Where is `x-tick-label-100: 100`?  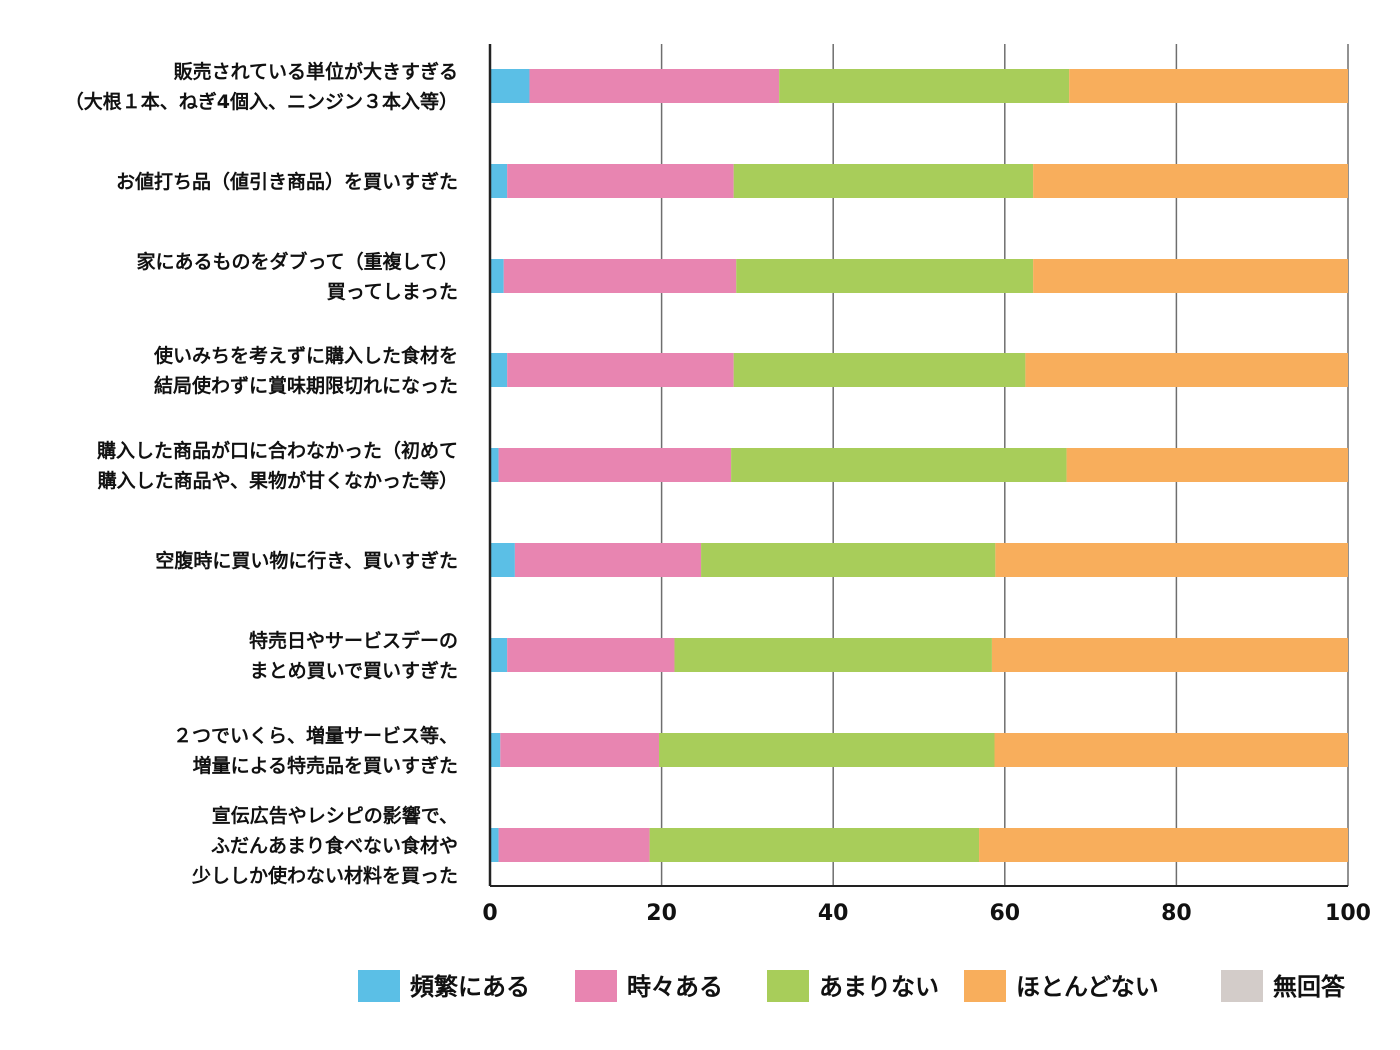 x-tick-label-100: 100 is located at coordinates (1348, 913).